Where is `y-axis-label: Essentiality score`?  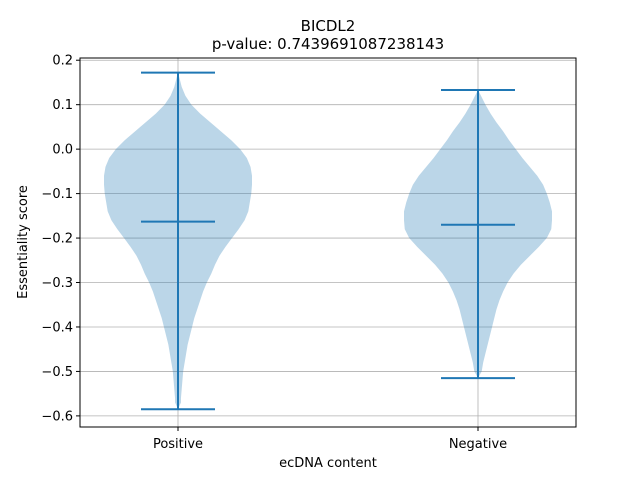 y-axis-label: Essentiality score is located at coordinates (23, 242).